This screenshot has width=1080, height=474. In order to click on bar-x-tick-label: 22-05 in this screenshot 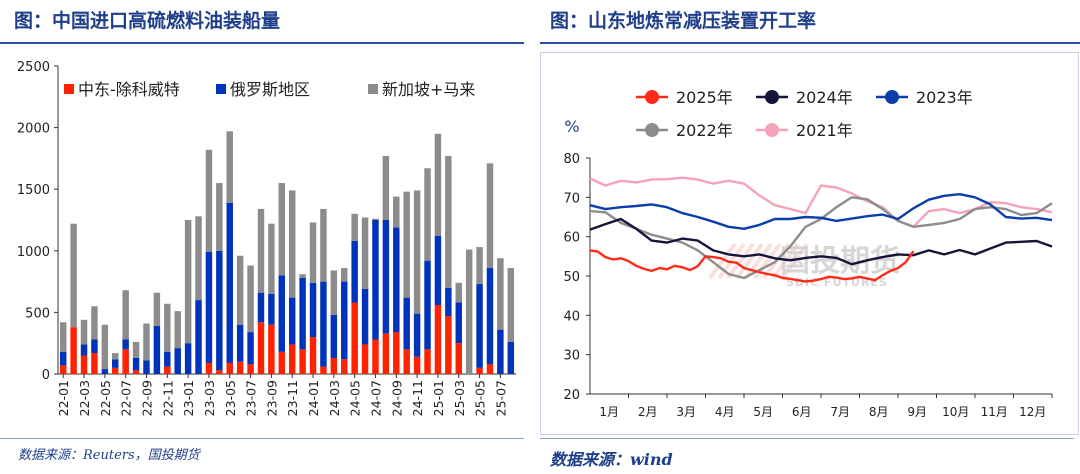, I will do `click(105, 398)`.